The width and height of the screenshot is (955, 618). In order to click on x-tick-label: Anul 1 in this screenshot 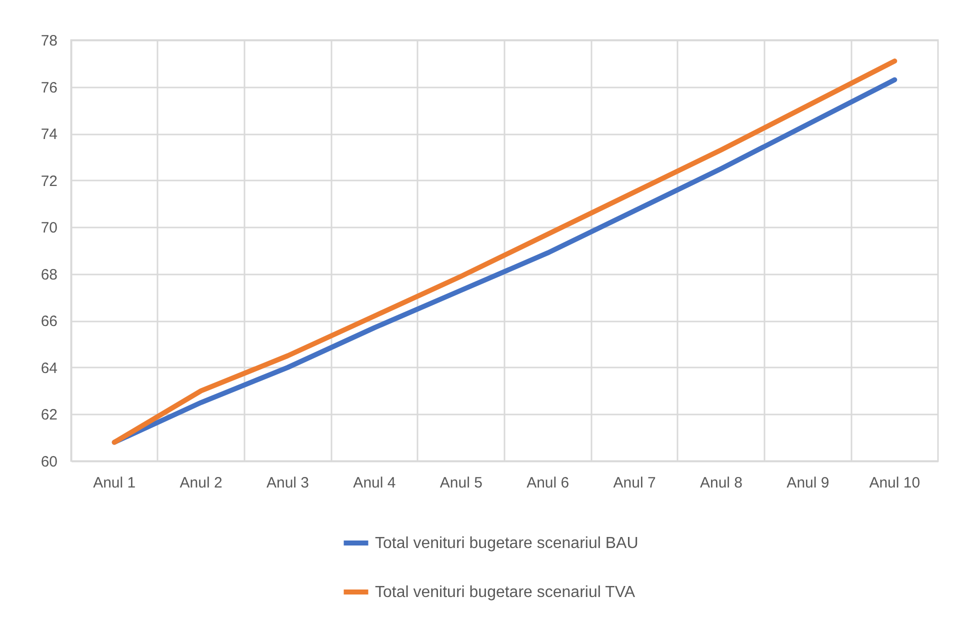, I will do `click(114, 483)`.